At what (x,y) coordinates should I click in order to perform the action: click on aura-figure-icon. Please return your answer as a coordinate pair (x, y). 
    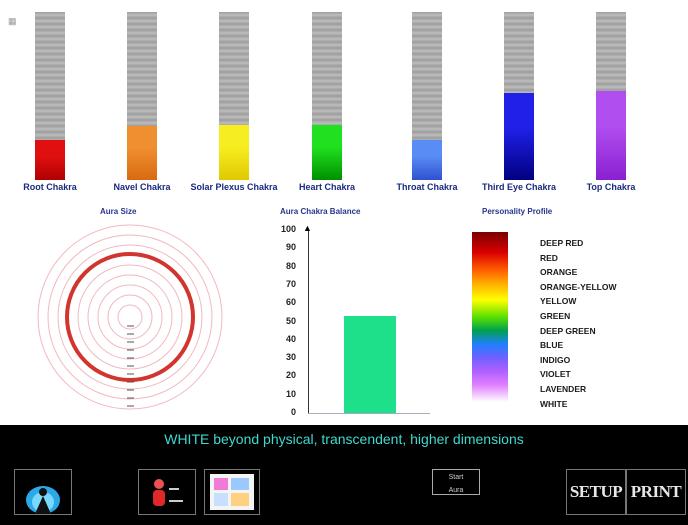
    Looking at the image, I should click on (43, 500).